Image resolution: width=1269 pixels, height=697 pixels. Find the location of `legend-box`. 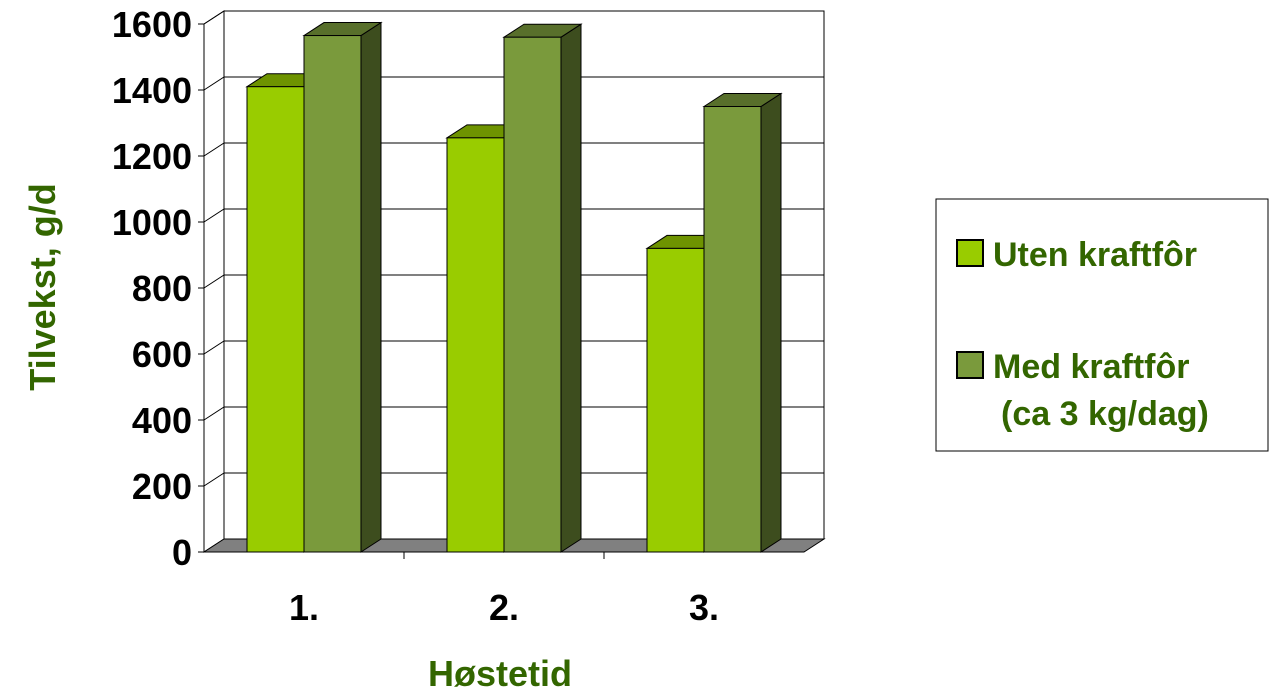

legend-box is located at coordinates (1102, 325).